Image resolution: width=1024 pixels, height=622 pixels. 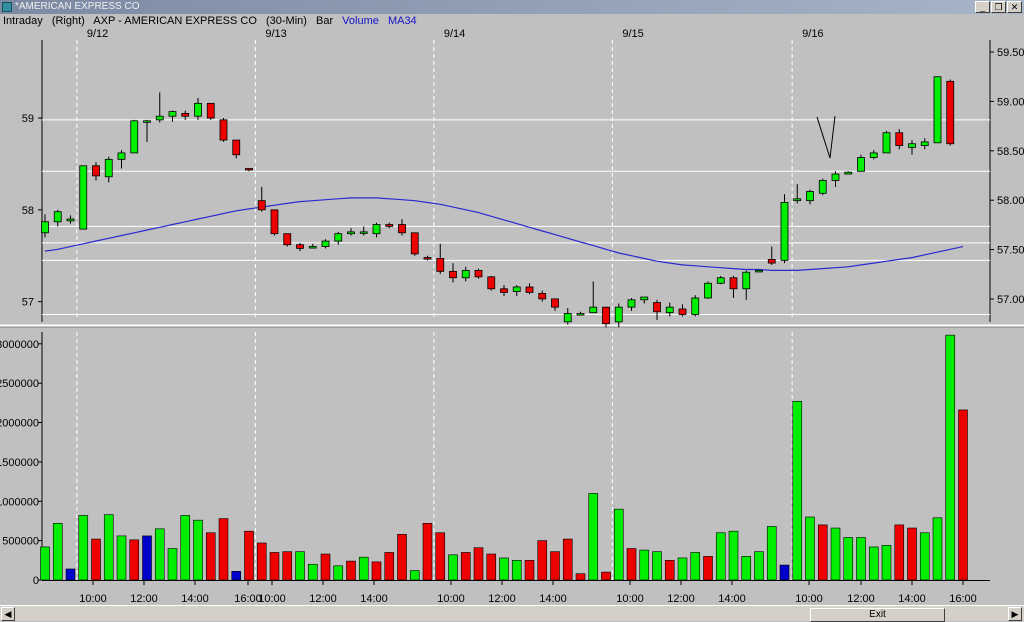 I want to click on restore-button: ❐, so click(x=998, y=7).